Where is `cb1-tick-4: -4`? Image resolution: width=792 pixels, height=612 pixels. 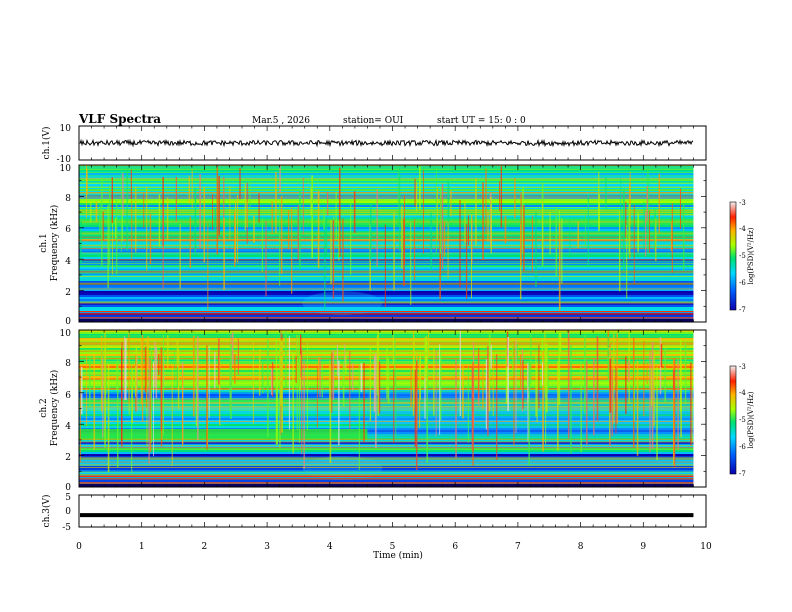 cb1-tick-4: -4 is located at coordinates (742, 229).